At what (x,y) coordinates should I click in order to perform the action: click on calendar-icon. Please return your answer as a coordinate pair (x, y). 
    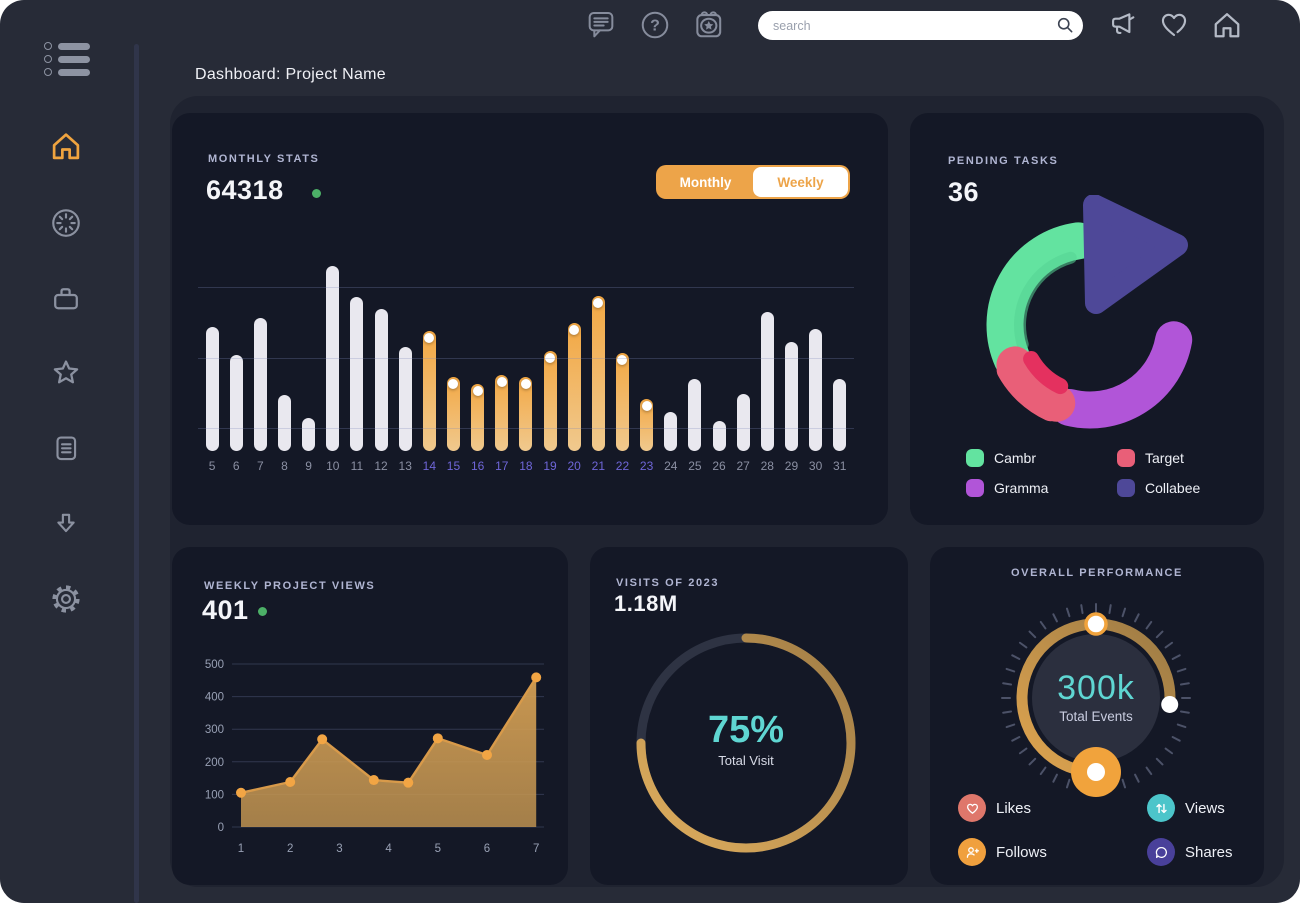
    Looking at the image, I should click on (708, 25).